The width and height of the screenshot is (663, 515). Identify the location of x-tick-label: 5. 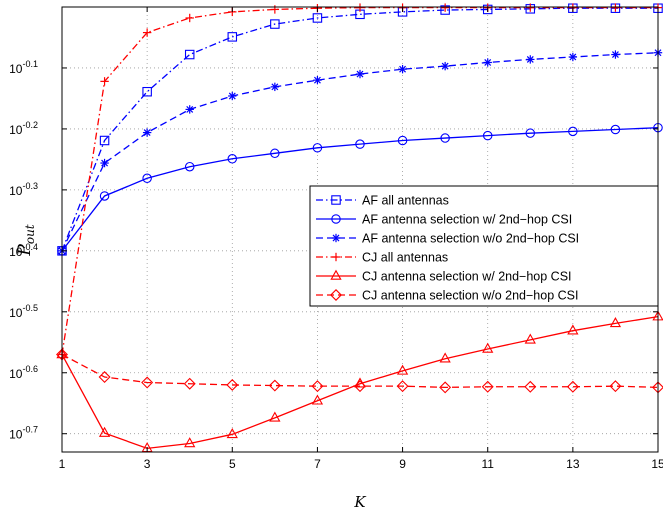
(232, 464).